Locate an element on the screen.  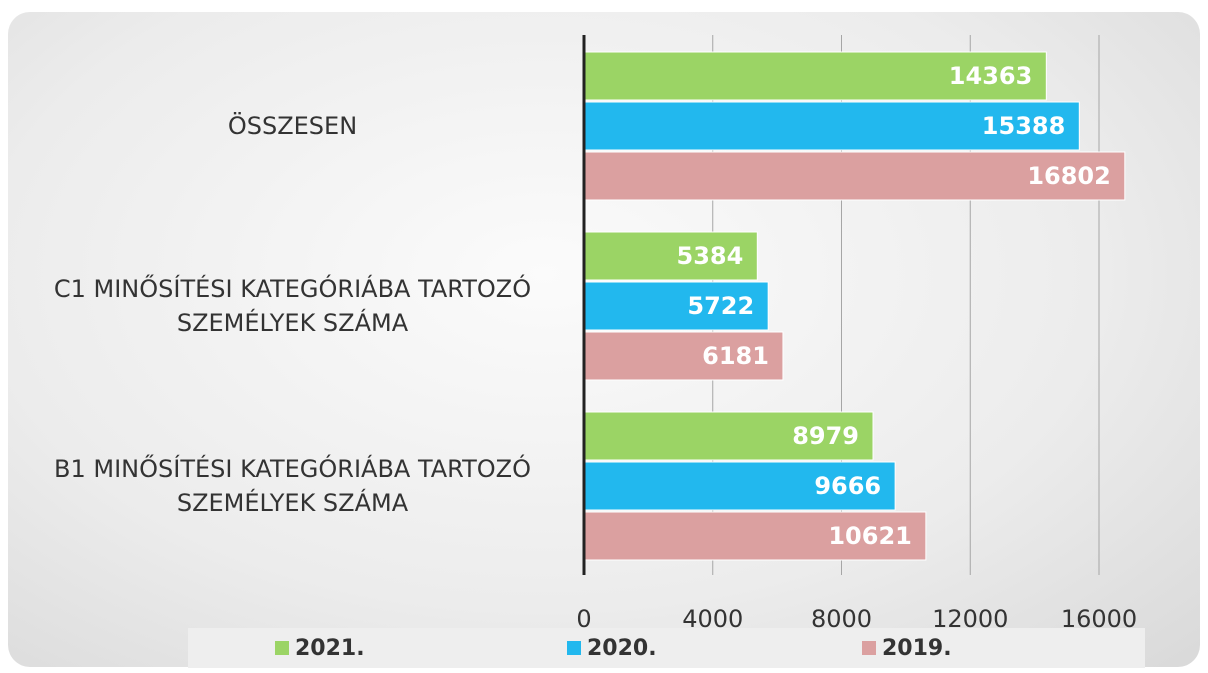
value-label: 15388 is located at coordinates (1024, 126).